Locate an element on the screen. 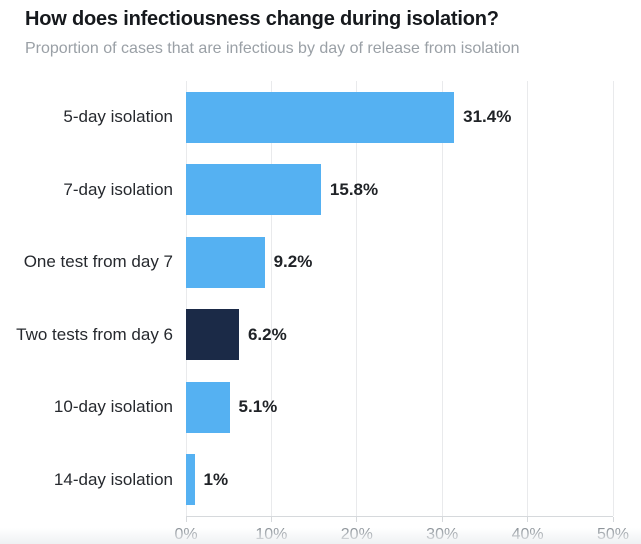 This screenshot has height=544, width=641. value-label: 31.4% is located at coordinates (487, 117).